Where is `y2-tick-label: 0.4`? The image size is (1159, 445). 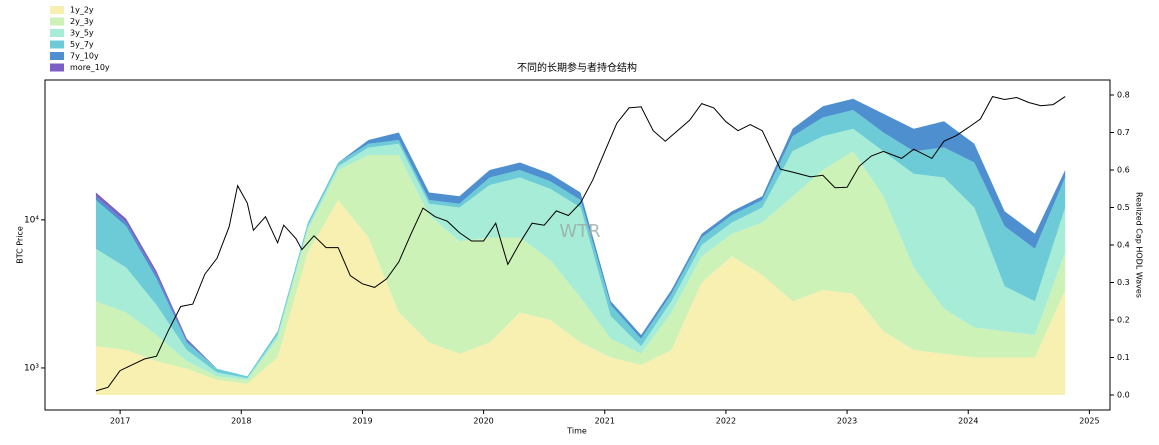
y2-tick-label: 0.4 is located at coordinates (1123, 245).